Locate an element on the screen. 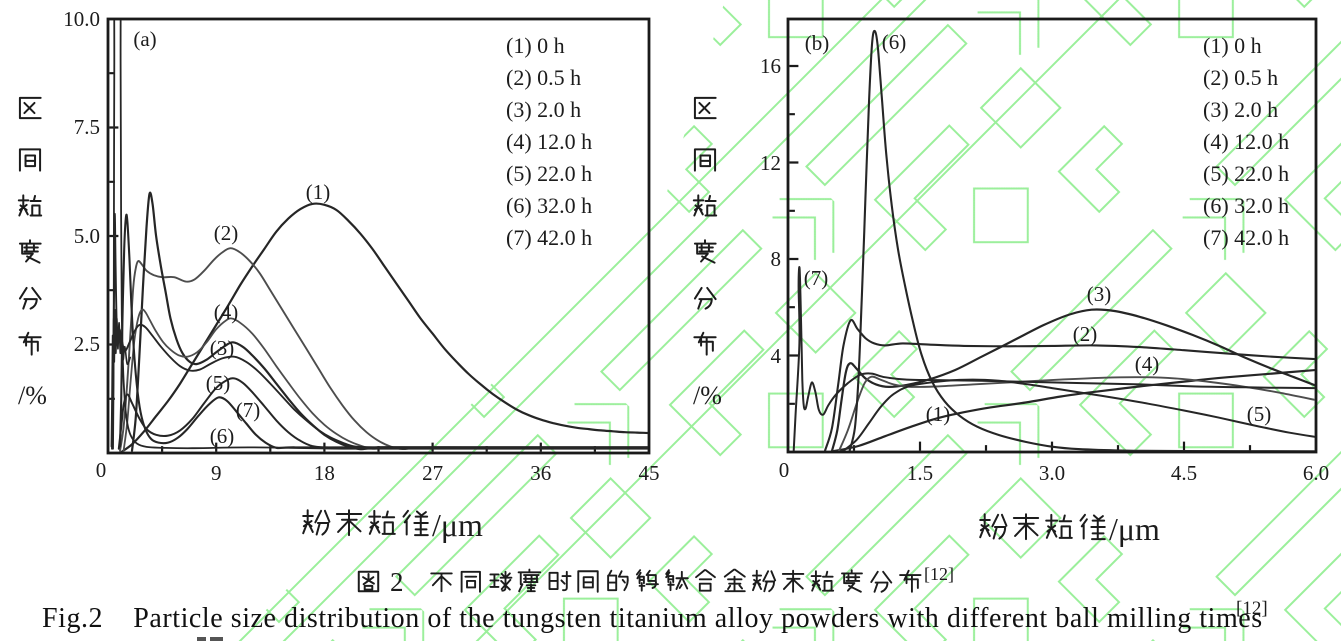 The width and height of the screenshot is (1341, 641). svg-text: 3.0 is located at coordinates (1052, 473).